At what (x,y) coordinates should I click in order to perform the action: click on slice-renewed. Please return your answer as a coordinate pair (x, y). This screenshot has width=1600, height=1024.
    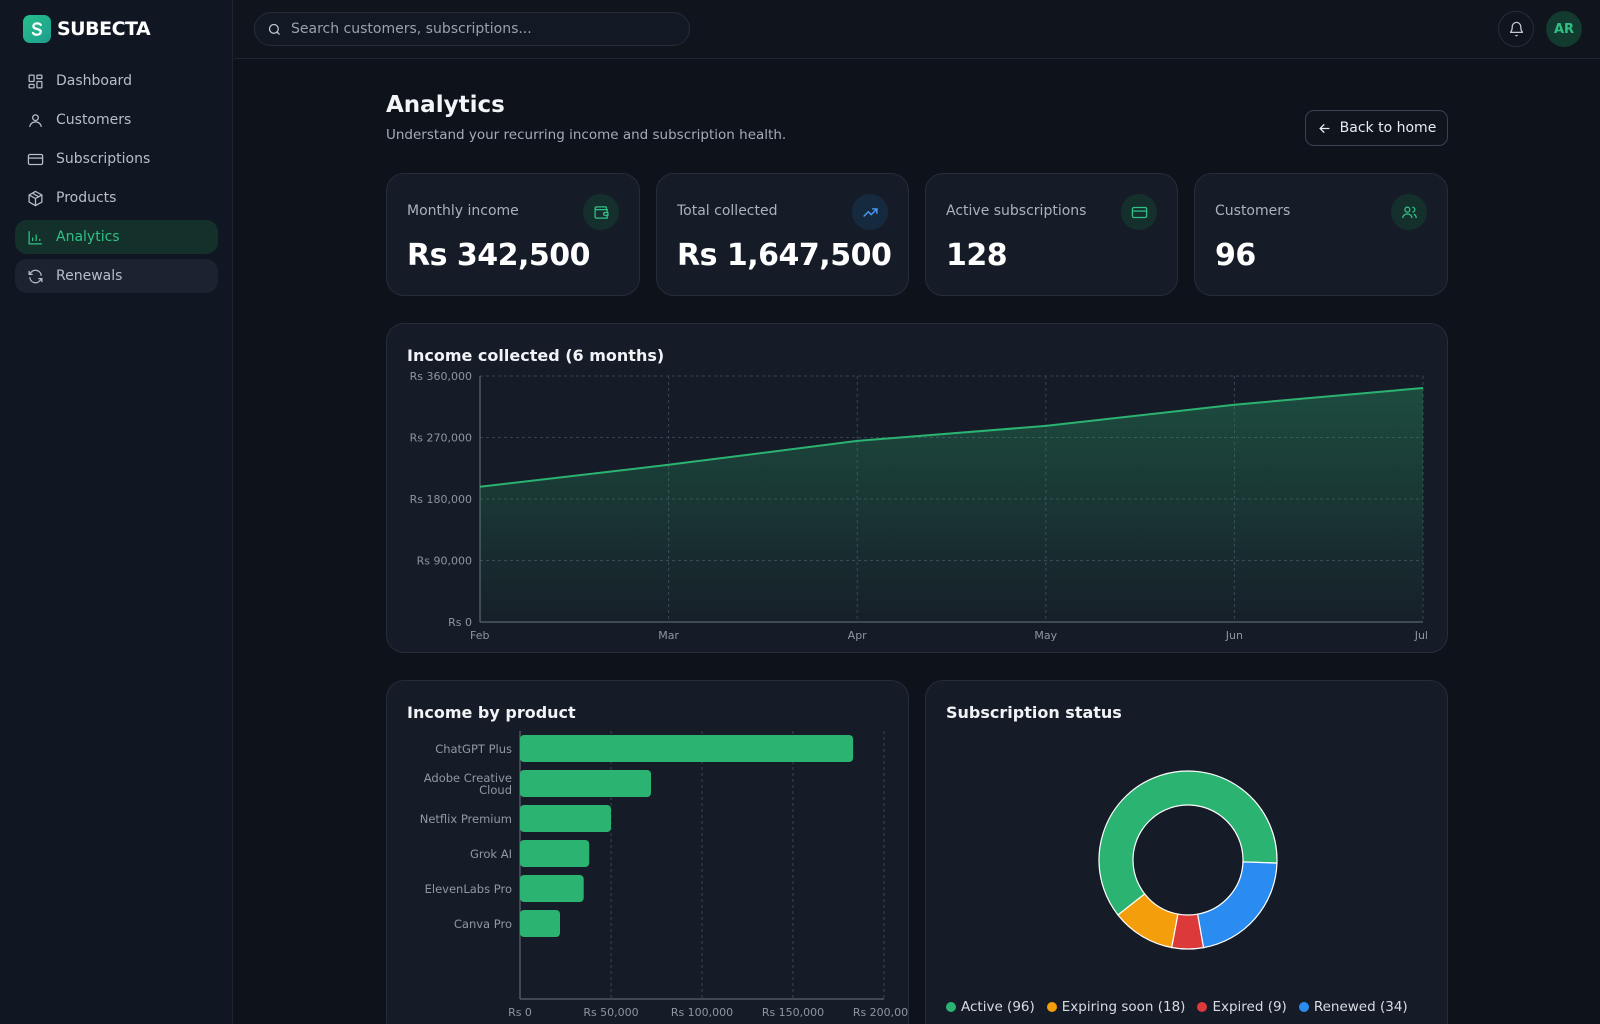
    Looking at the image, I should click on (1237, 905).